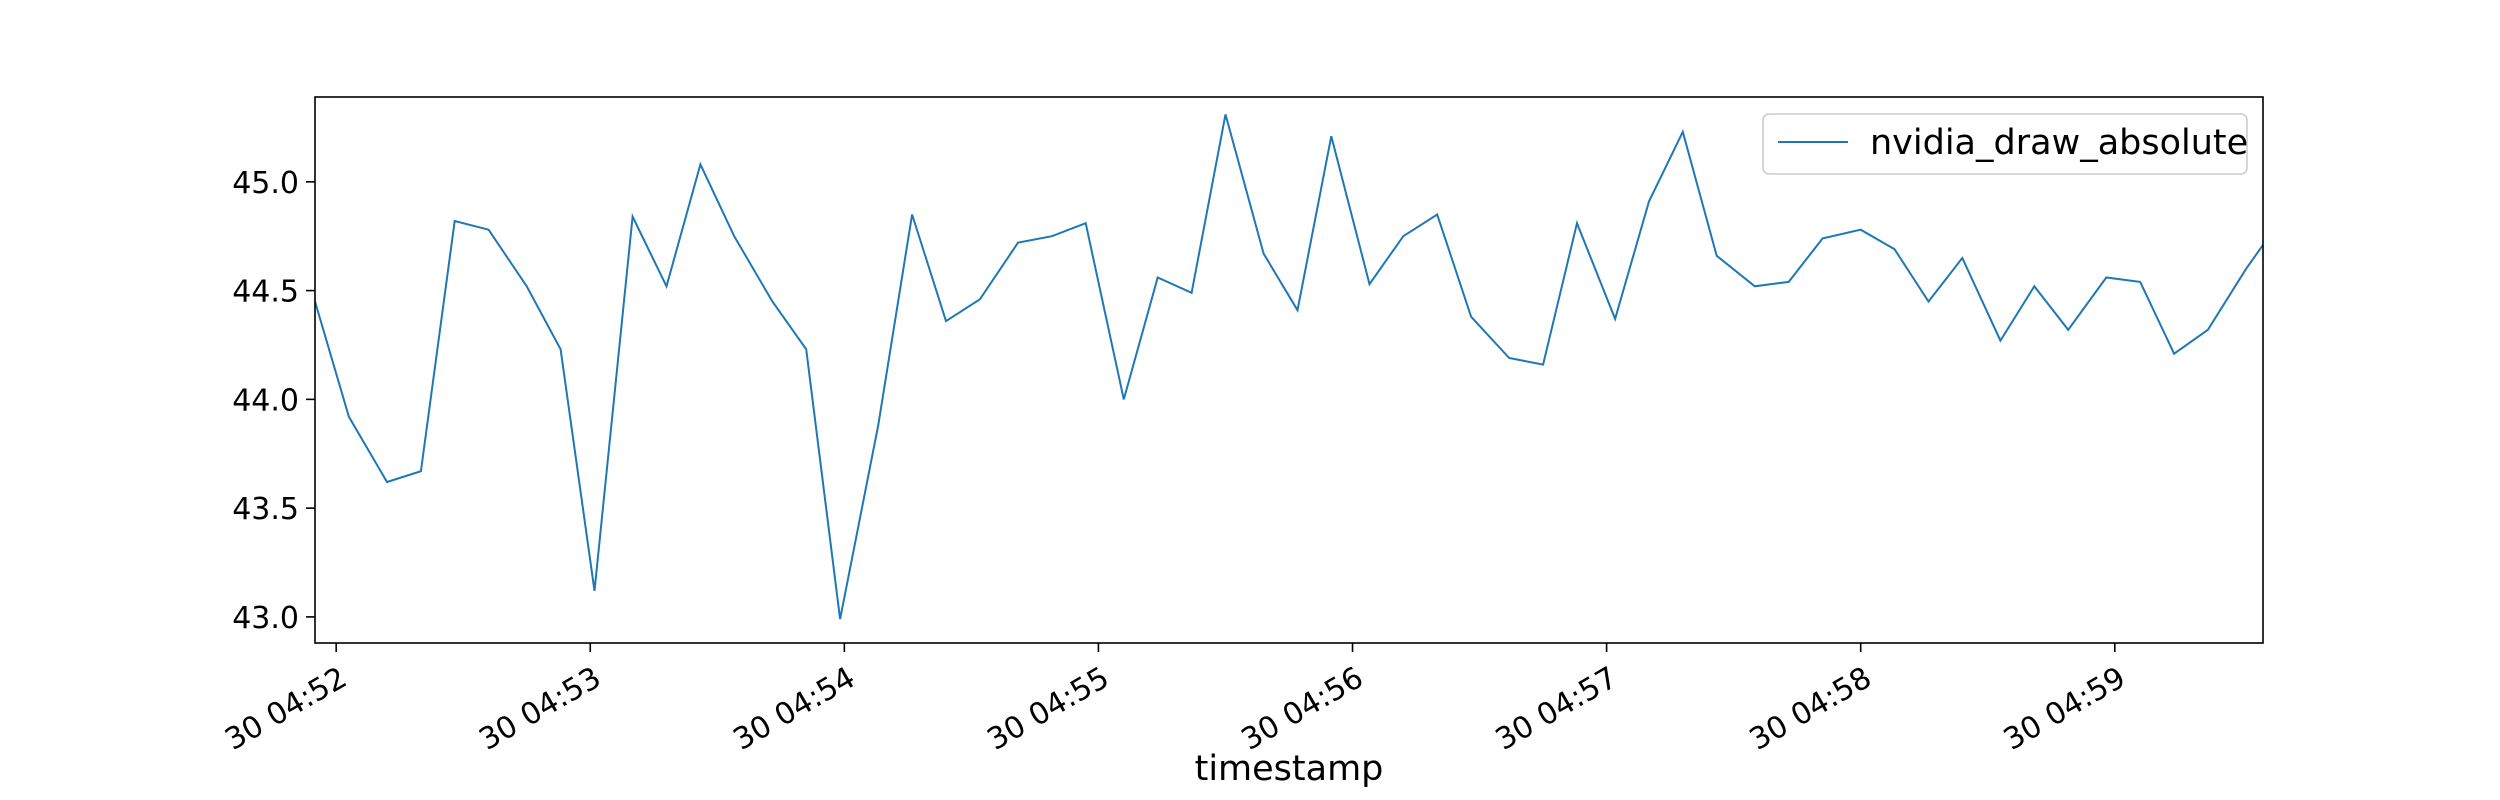 The height and width of the screenshot is (800, 2500). Describe the element at coordinates (265, 292) in the screenshot. I see `y-tick-label: 44.5` at that location.